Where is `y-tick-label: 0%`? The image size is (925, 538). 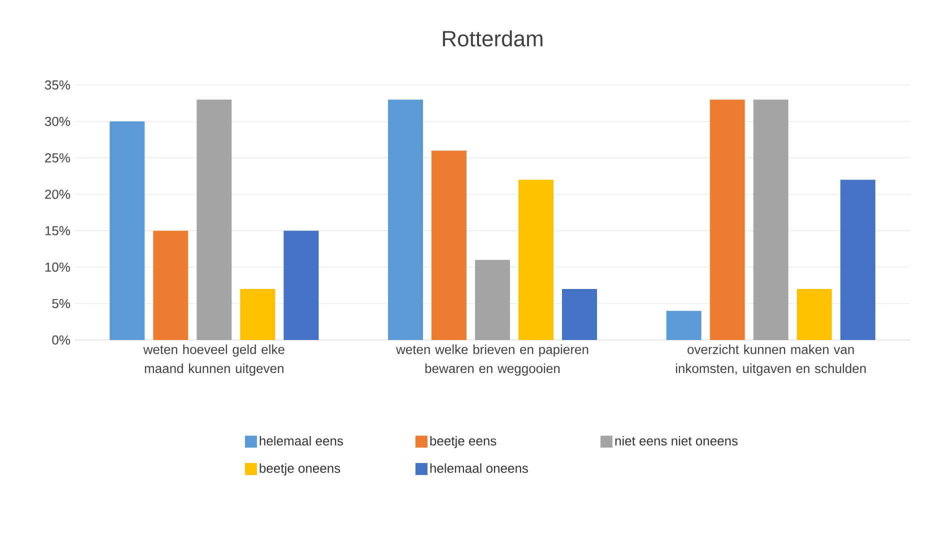 y-tick-label: 0% is located at coordinates (61, 340).